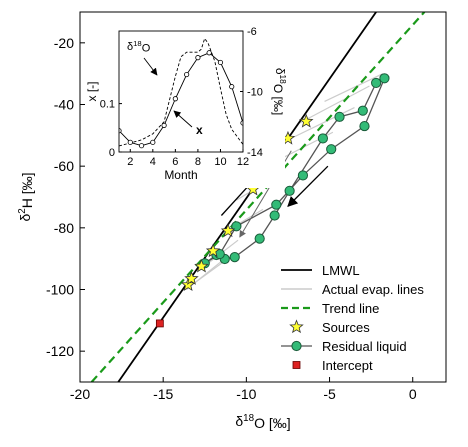 This screenshot has height=447, width=468. I want to click on legend-residual-label: Residual liquid, so click(364, 346).